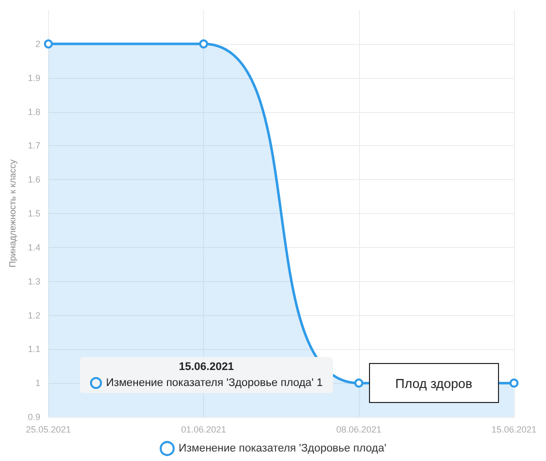  What do you see at coordinates (214, 383) in the screenshot?
I see `annotation: Изменение показателя 'Здоровье плода' 1` at bounding box center [214, 383].